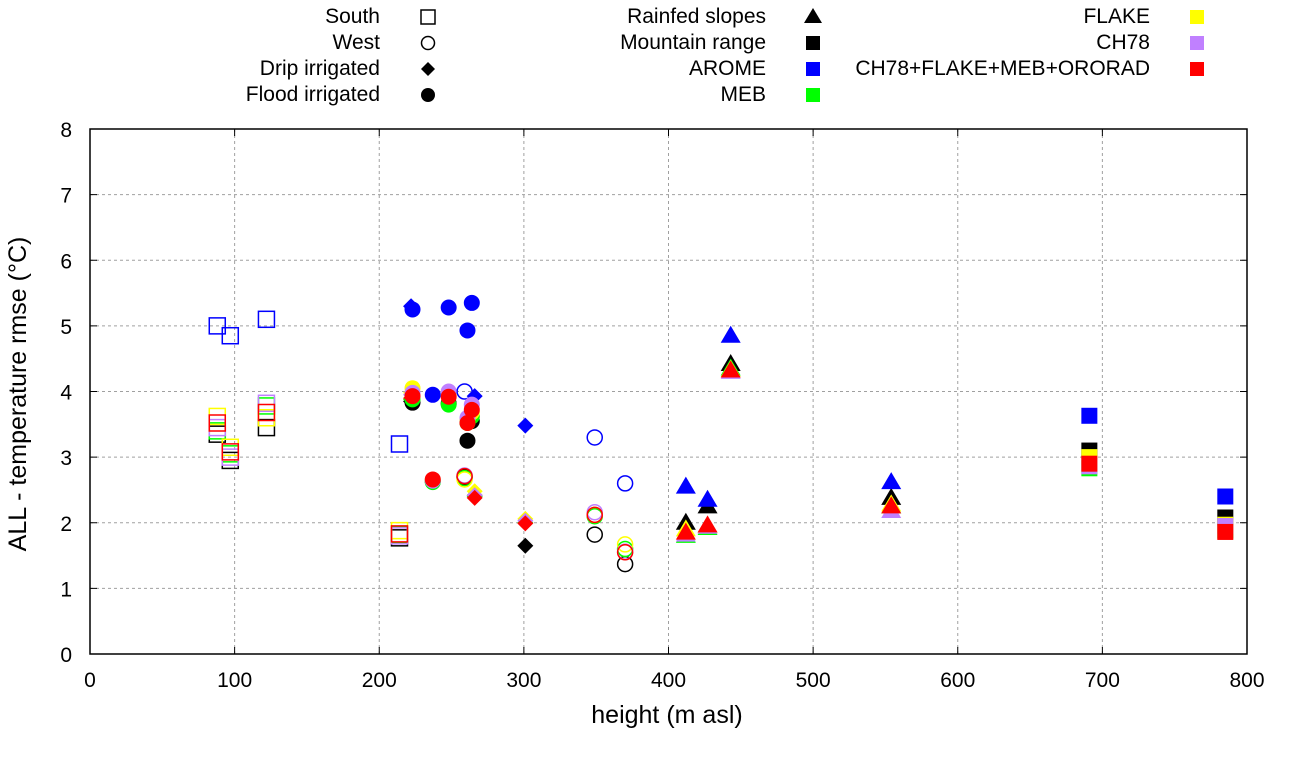 Image resolution: width=1290 pixels, height=760 pixels. I want to click on legend-item: MEB, so click(770, 94).